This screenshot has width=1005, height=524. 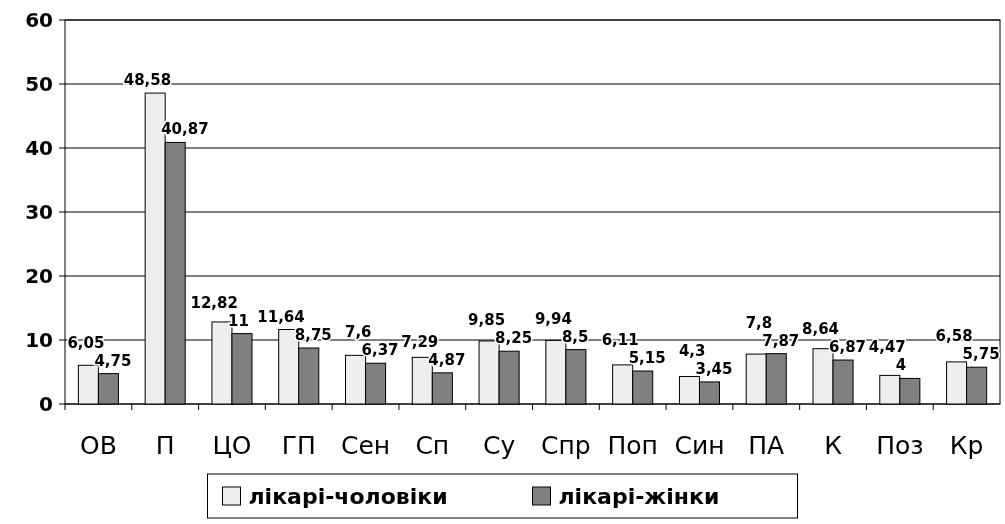 I want to click on data-label: 5,75, so click(x=981, y=354).